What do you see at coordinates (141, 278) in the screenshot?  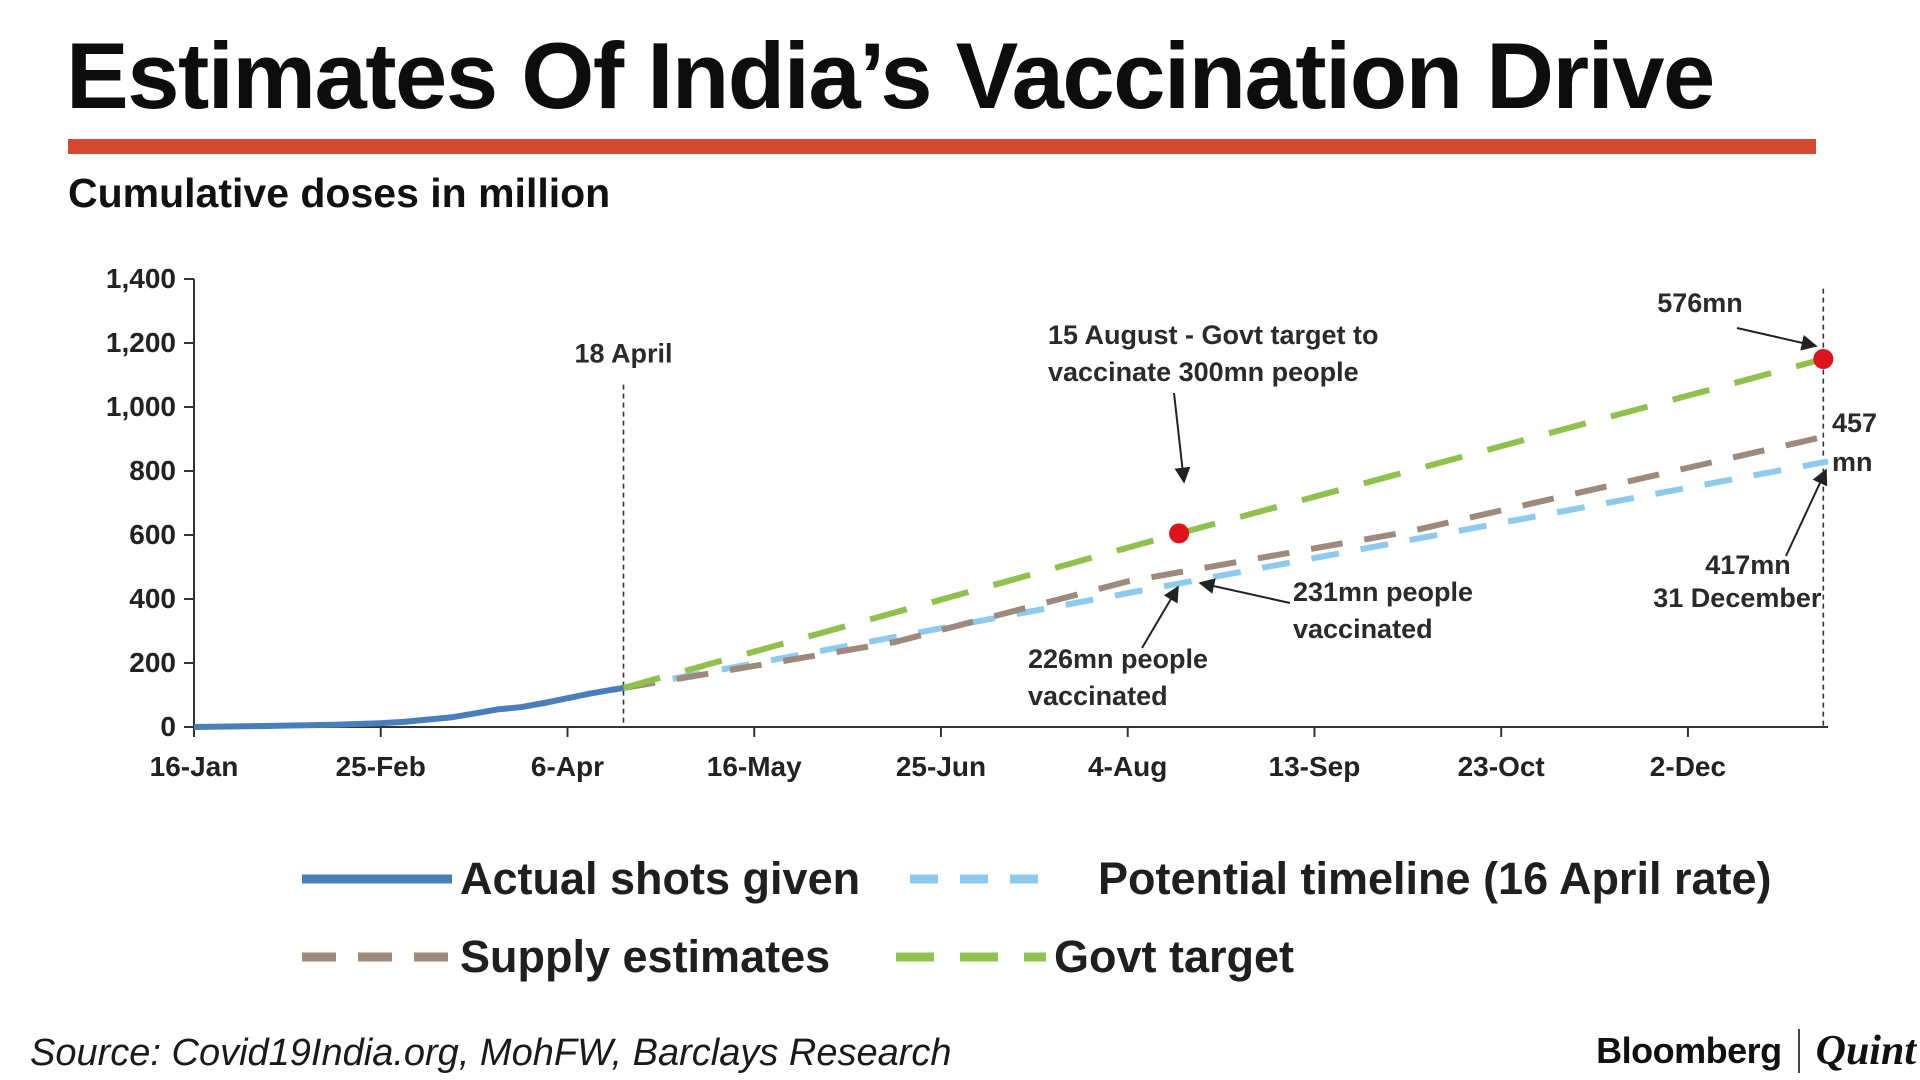 I see `y-tick-label: 1,400` at bounding box center [141, 278].